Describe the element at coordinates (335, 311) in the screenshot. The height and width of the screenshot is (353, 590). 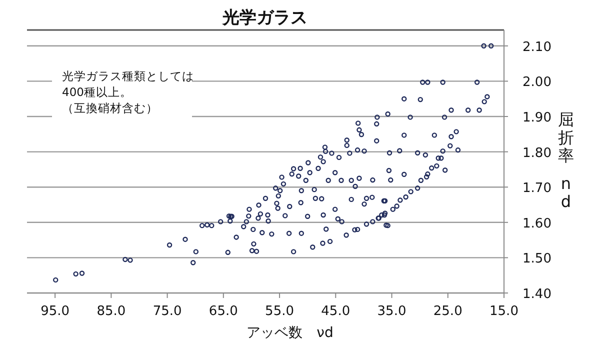
I see `x-tick-label: 45.0` at that location.